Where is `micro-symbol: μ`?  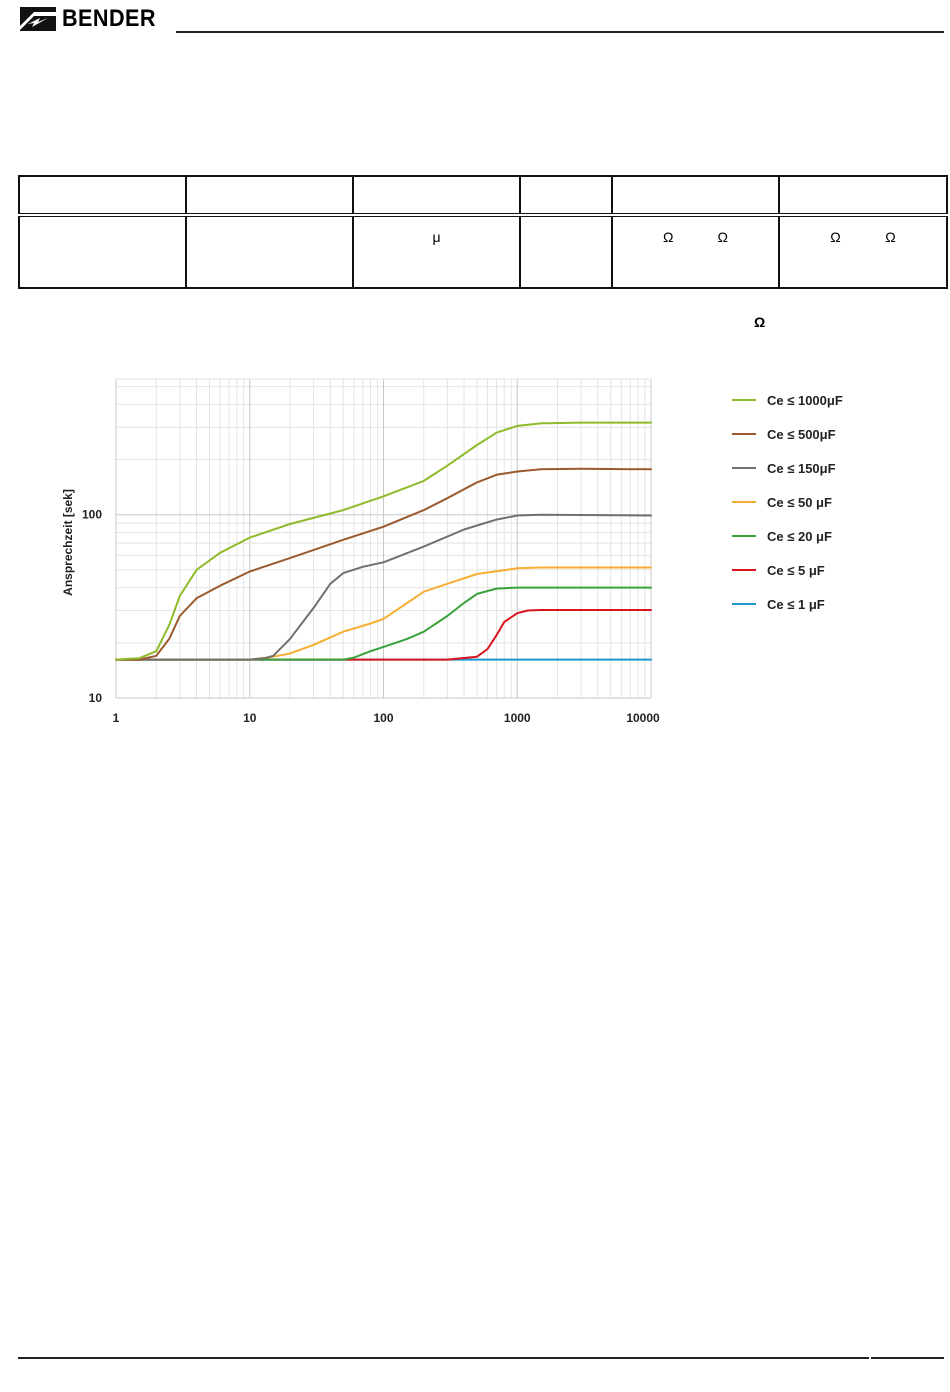
micro-symbol: μ is located at coordinates (436, 237).